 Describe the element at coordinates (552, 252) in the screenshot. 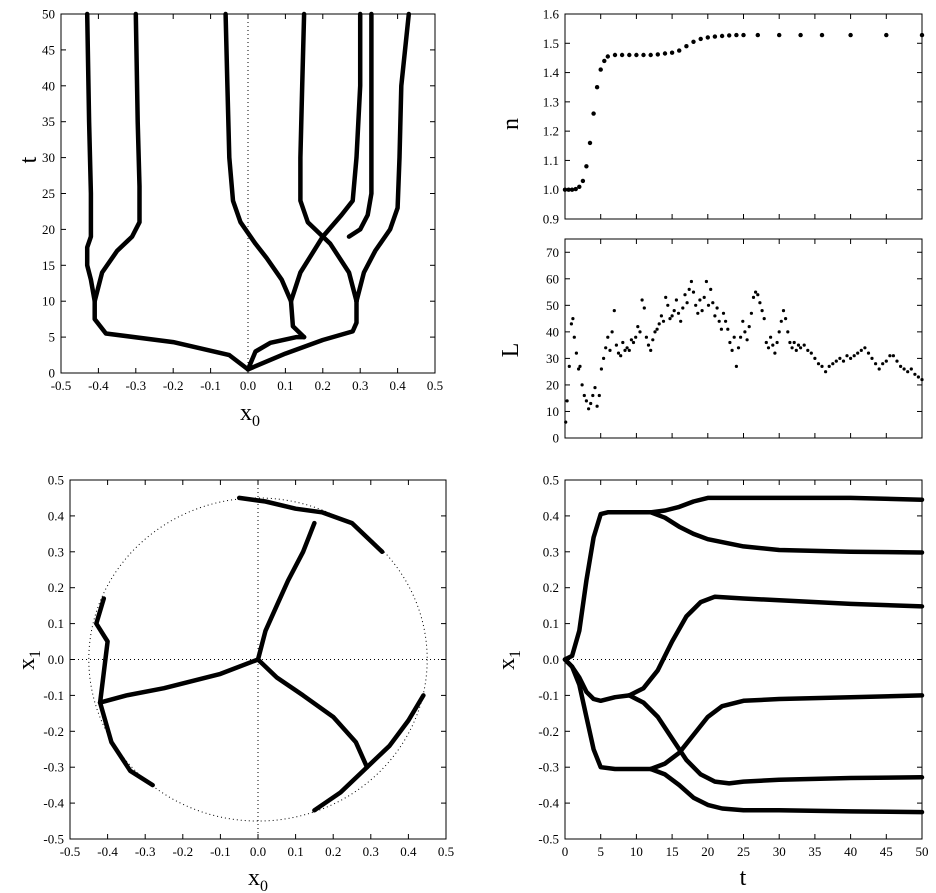

I see `y-tick-label: 70` at that location.